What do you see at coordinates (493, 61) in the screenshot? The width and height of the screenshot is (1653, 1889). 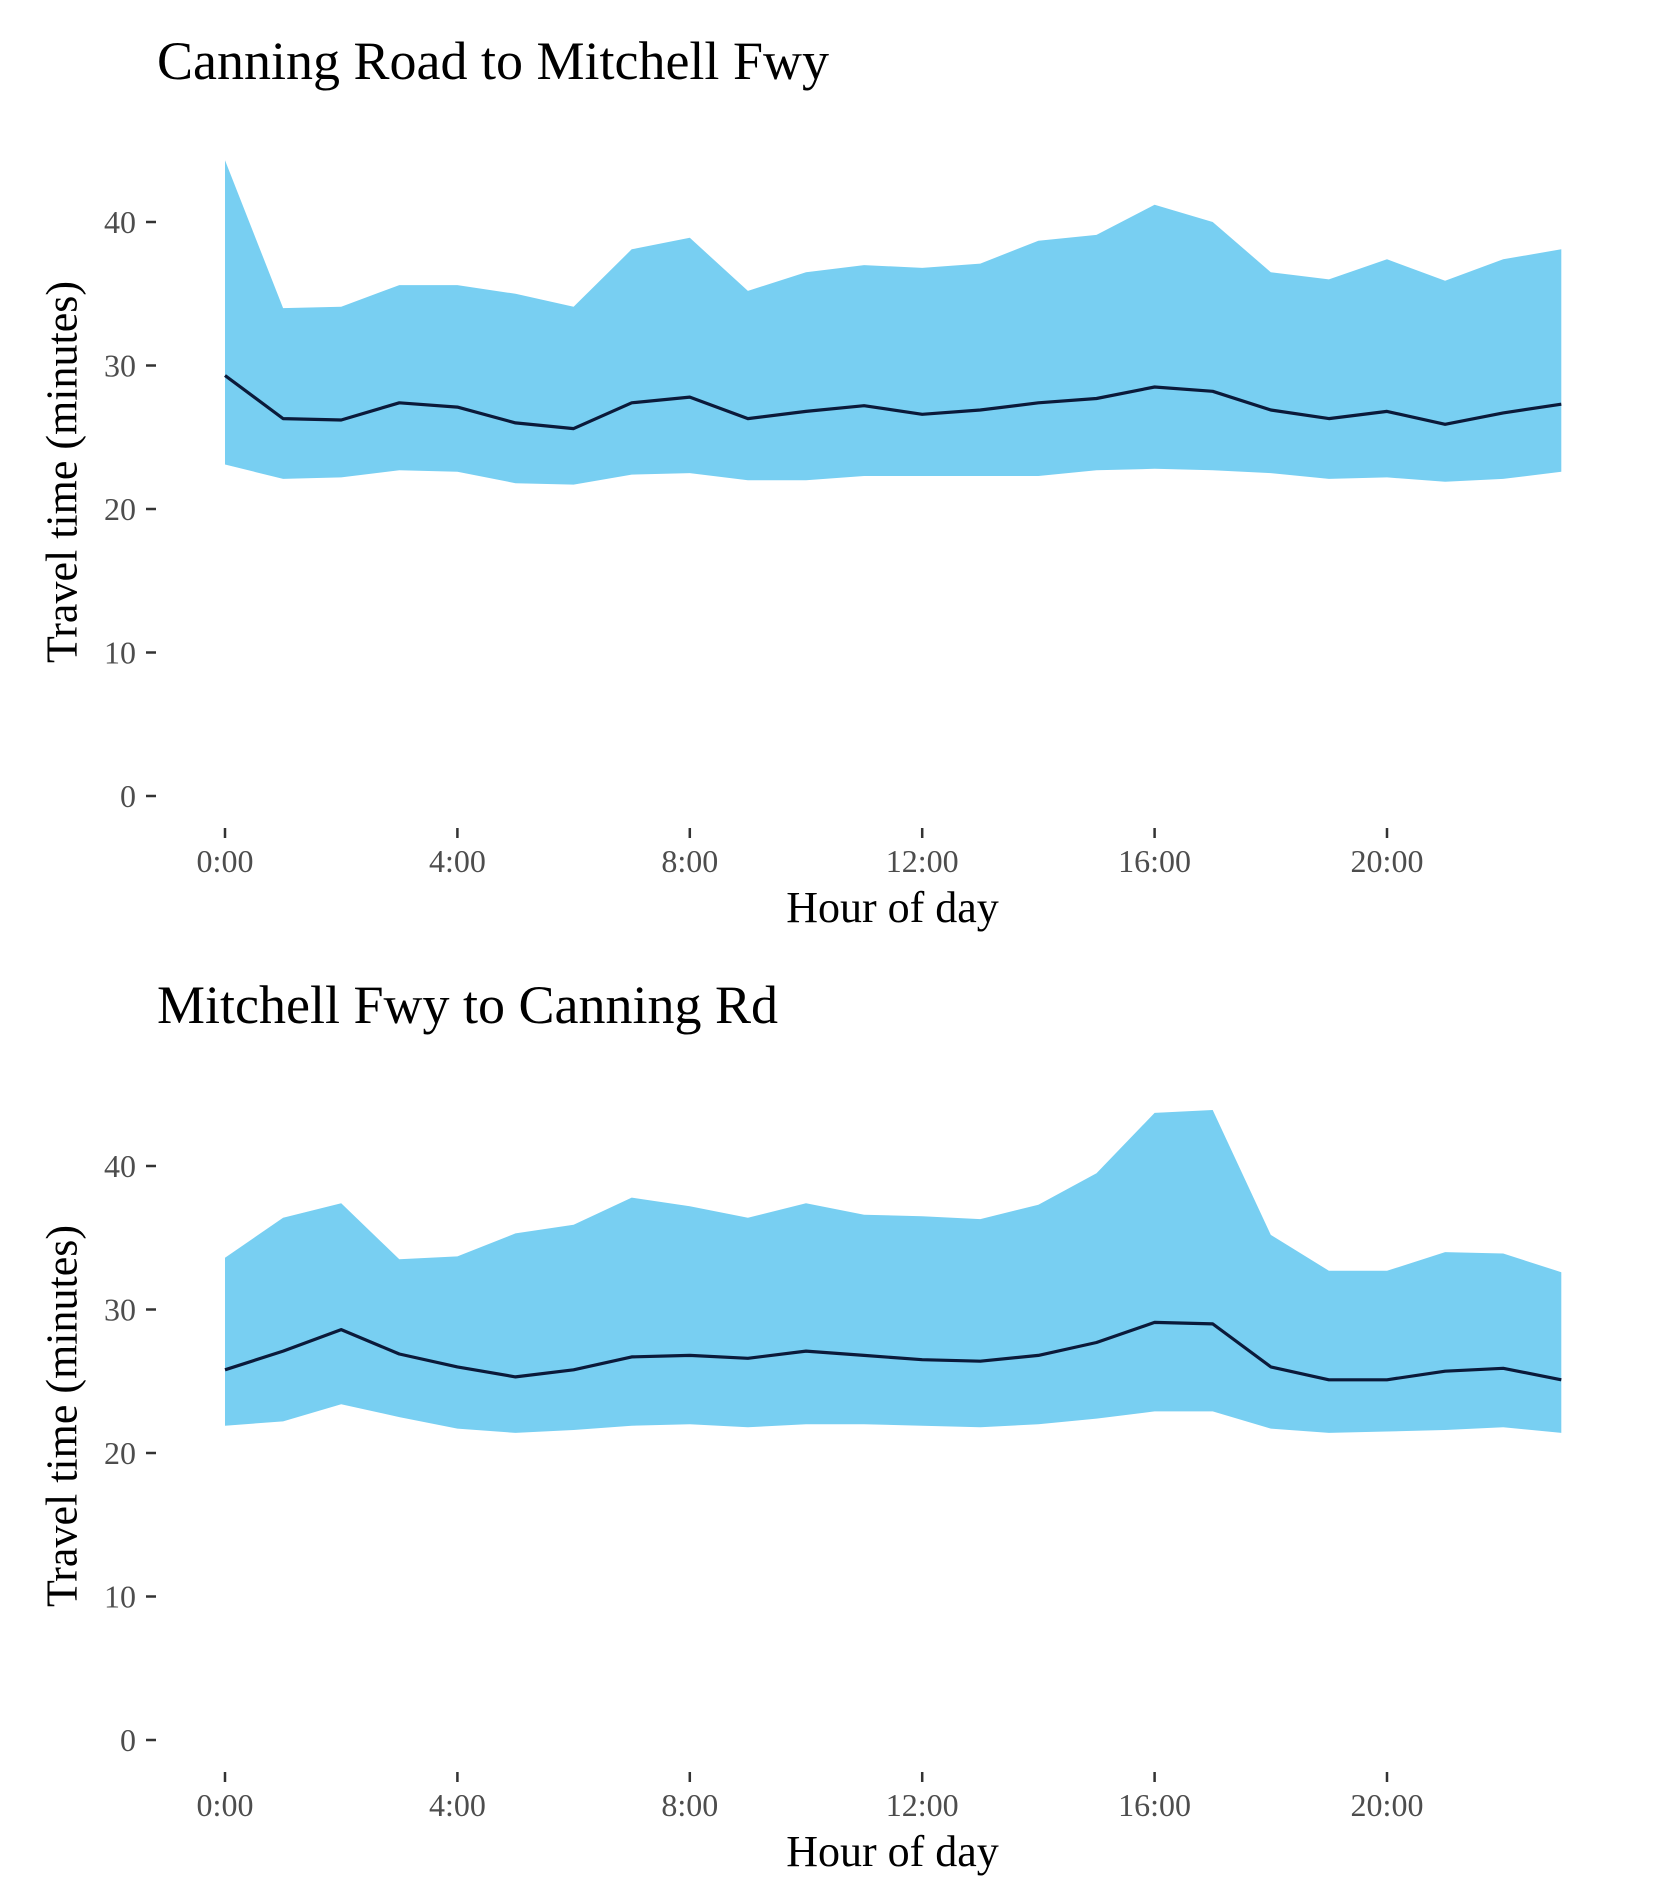 I see `chart-title: Canning Road to Mitchell Fwy` at bounding box center [493, 61].